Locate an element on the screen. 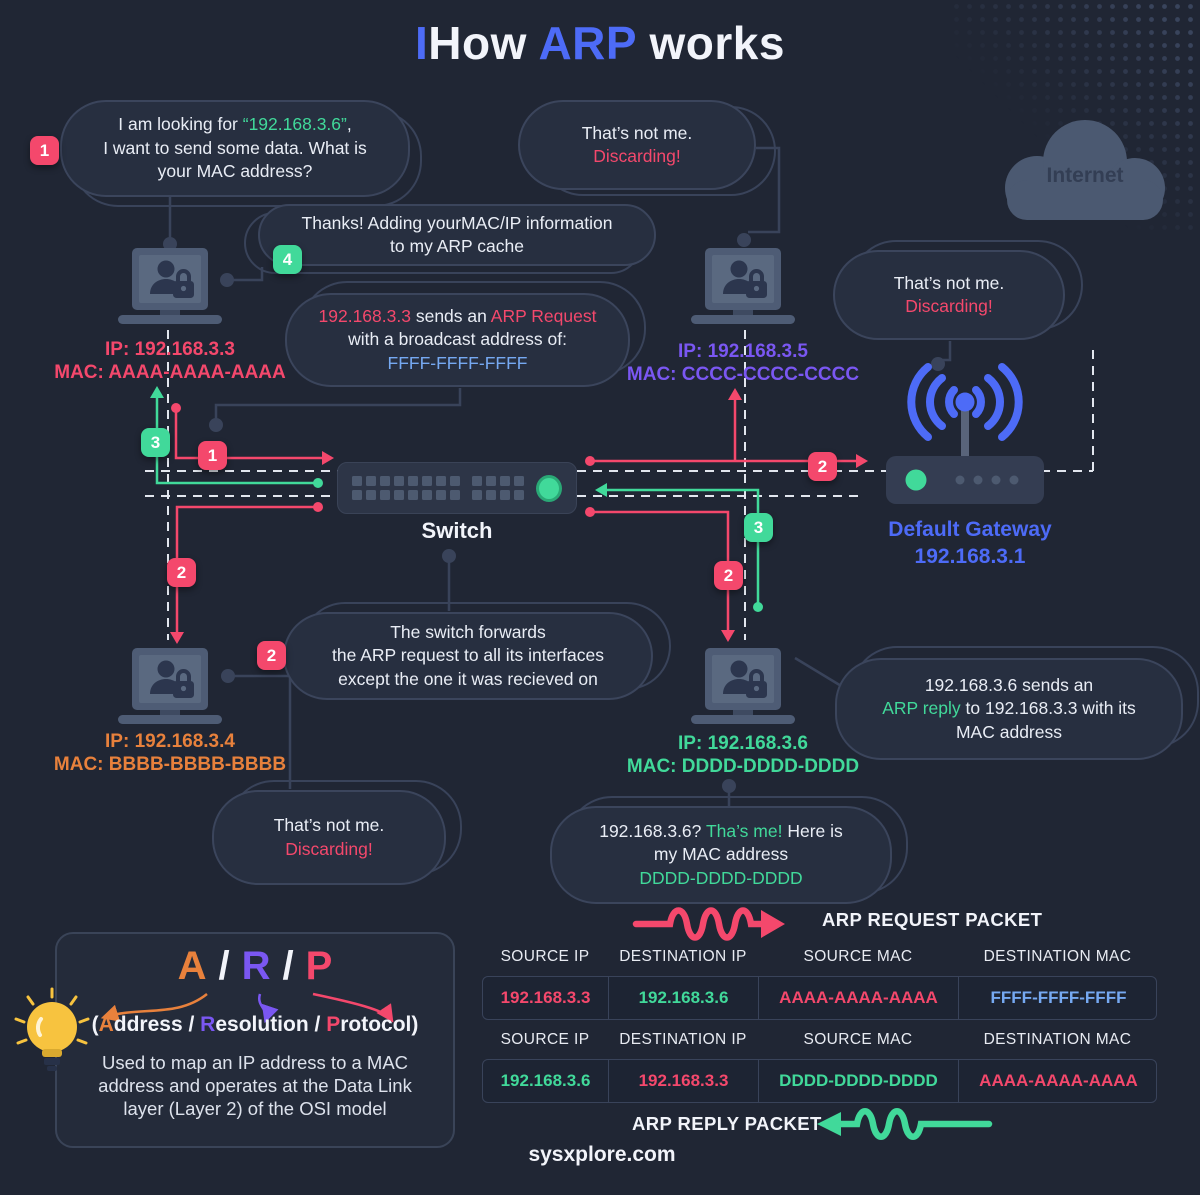  step-badge-3-right: 3 is located at coordinates (758, 527).